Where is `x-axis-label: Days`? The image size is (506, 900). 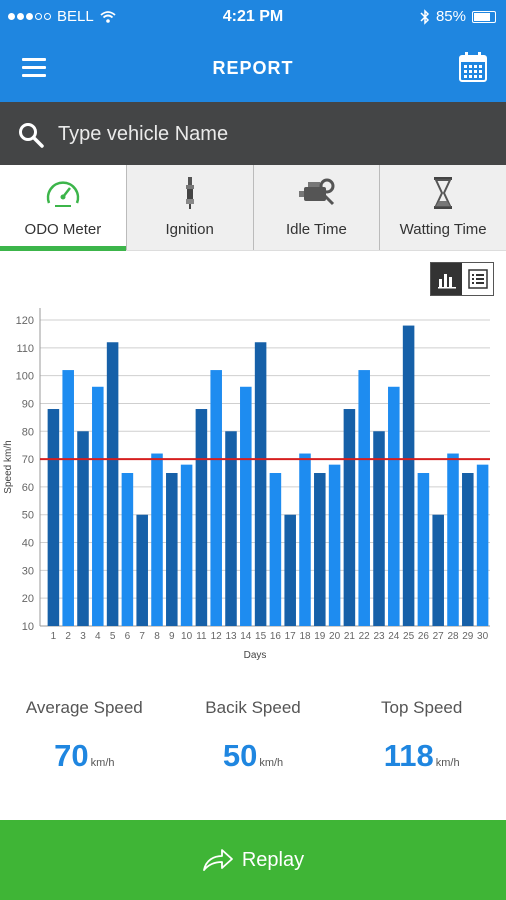 x-axis-label: Days is located at coordinates (255, 655).